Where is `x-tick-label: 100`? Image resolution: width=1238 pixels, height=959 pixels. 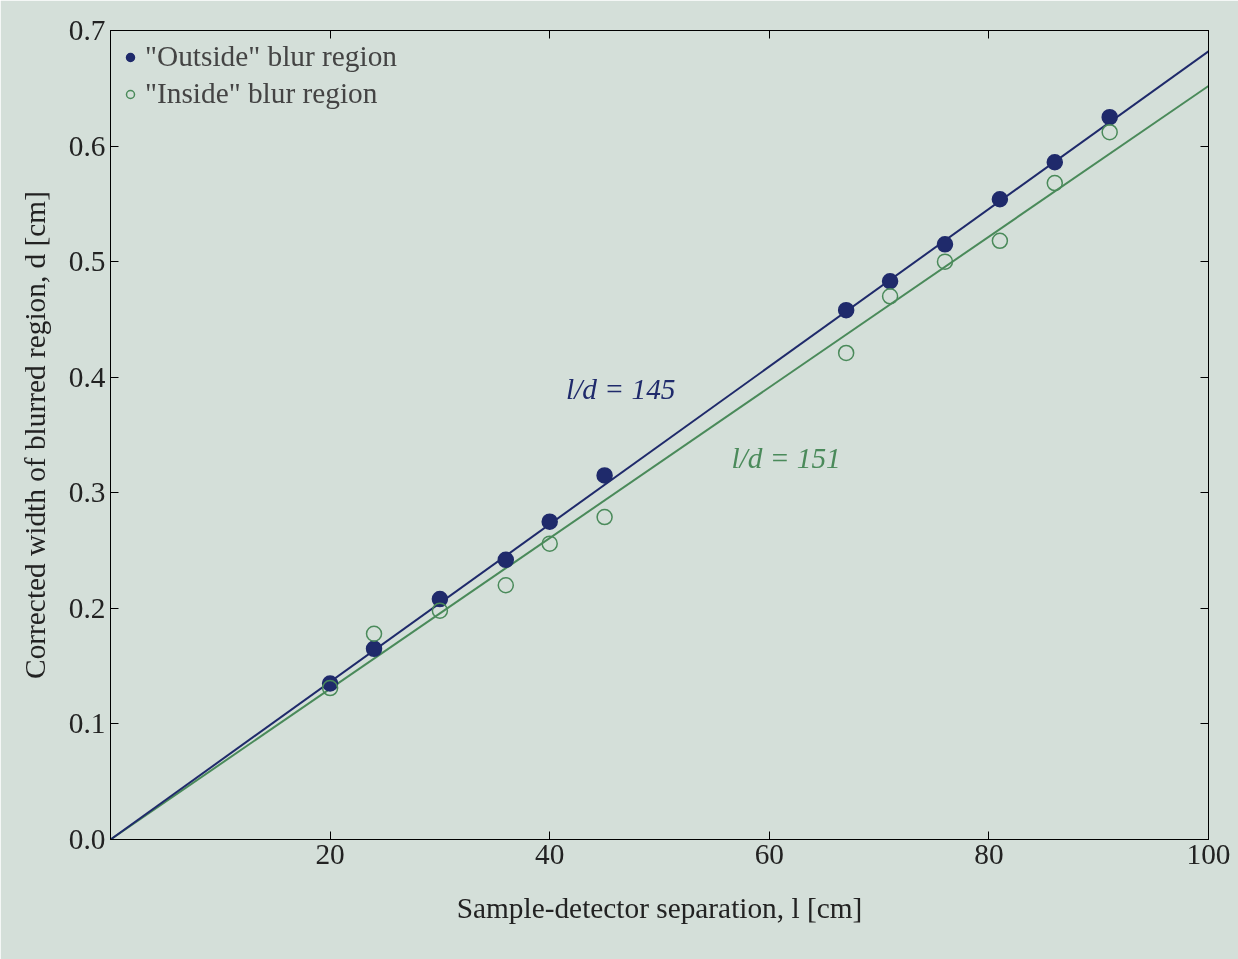
x-tick-label: 100 is located at coordinates (1208, 853).